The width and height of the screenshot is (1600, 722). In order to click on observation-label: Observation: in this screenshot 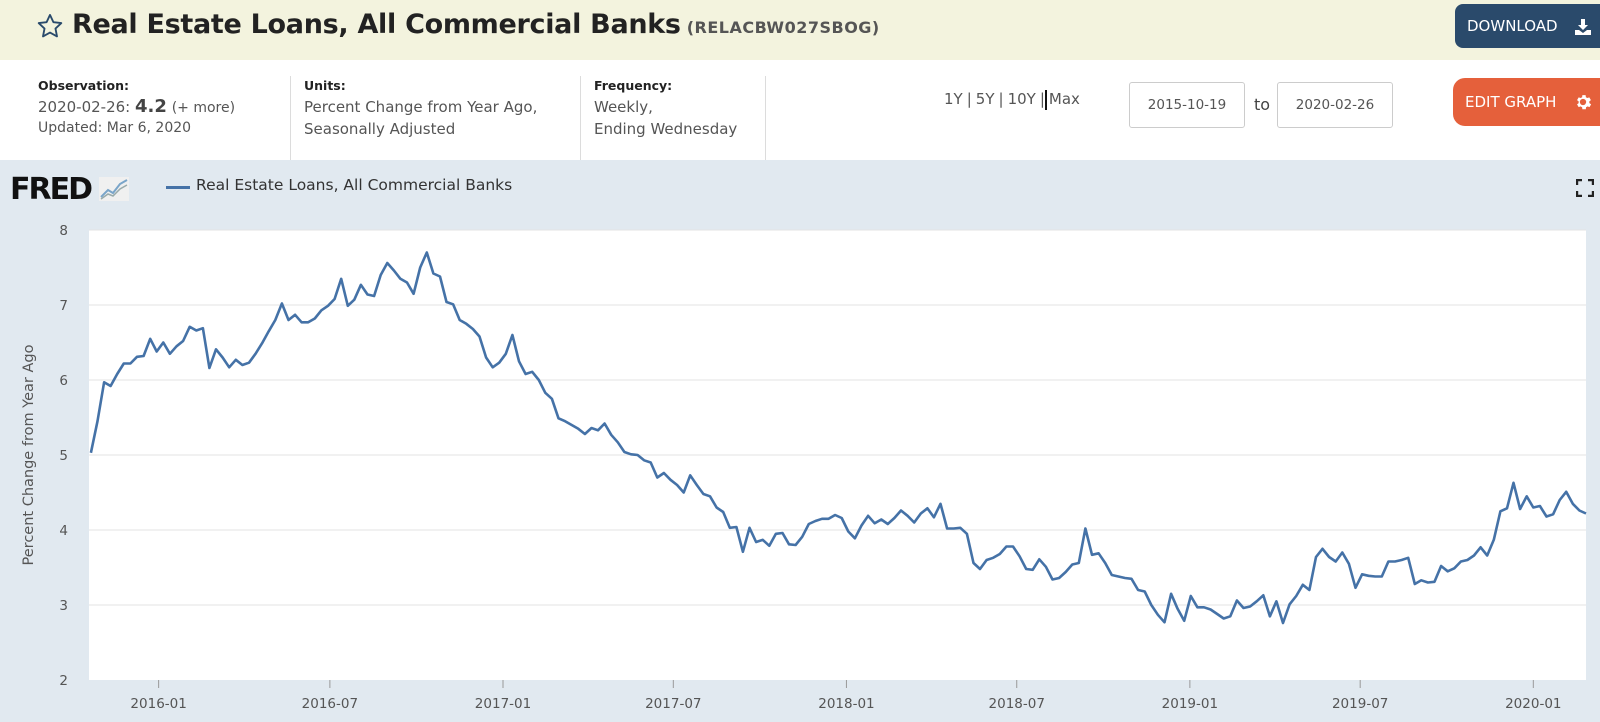, I will do `click(83, 85)`.